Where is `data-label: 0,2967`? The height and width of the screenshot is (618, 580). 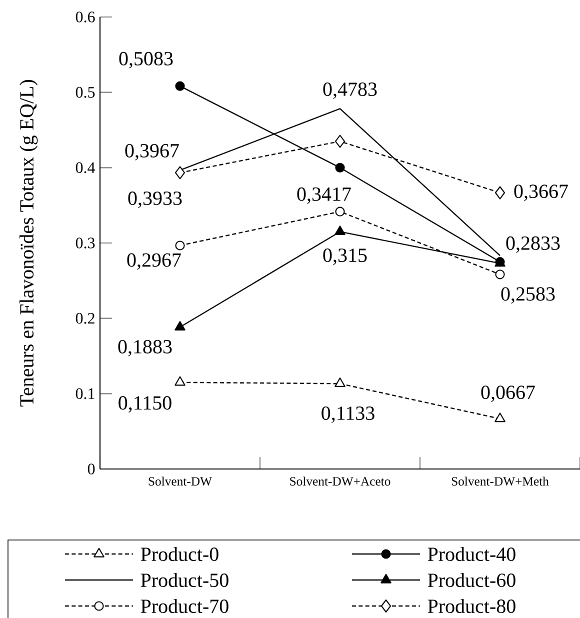 data-label: 0,2967 is located at coordinates (154, 261).